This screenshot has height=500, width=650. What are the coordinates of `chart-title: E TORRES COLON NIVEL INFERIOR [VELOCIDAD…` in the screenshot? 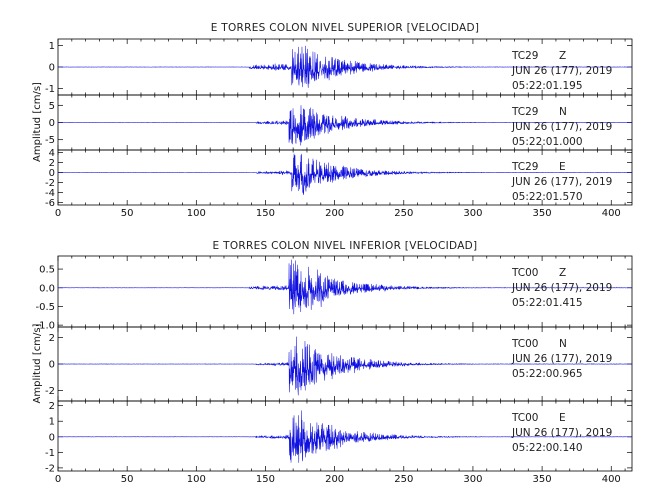 It's located at (345, 246).